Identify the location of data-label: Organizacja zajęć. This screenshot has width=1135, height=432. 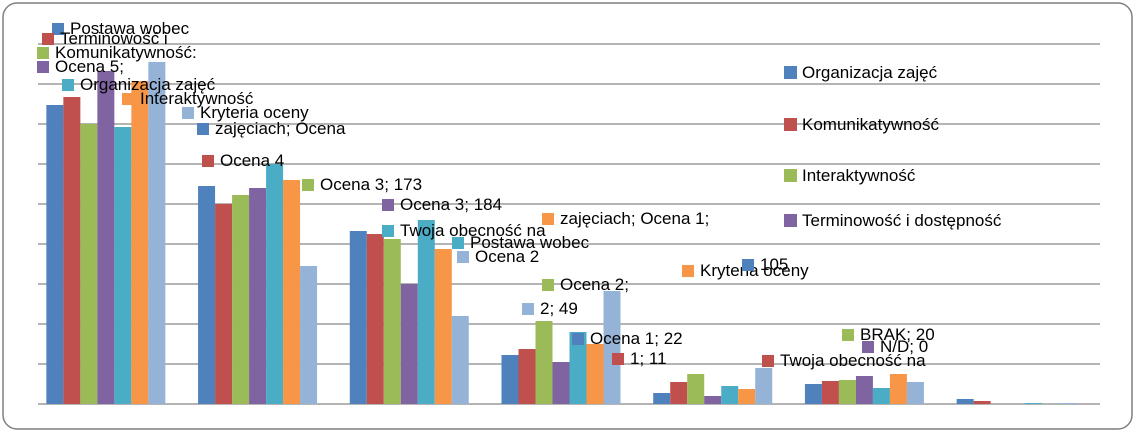
(139, 84).